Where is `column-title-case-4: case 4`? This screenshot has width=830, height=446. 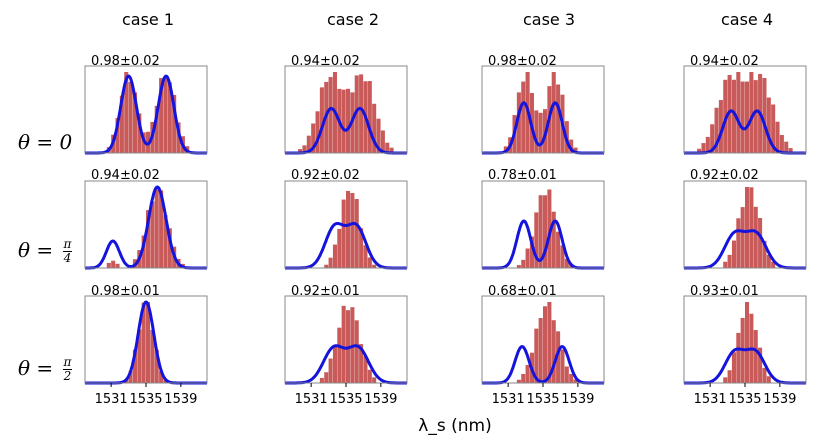
column-title-case-4: case 4 is located at coordinates (747, 19).